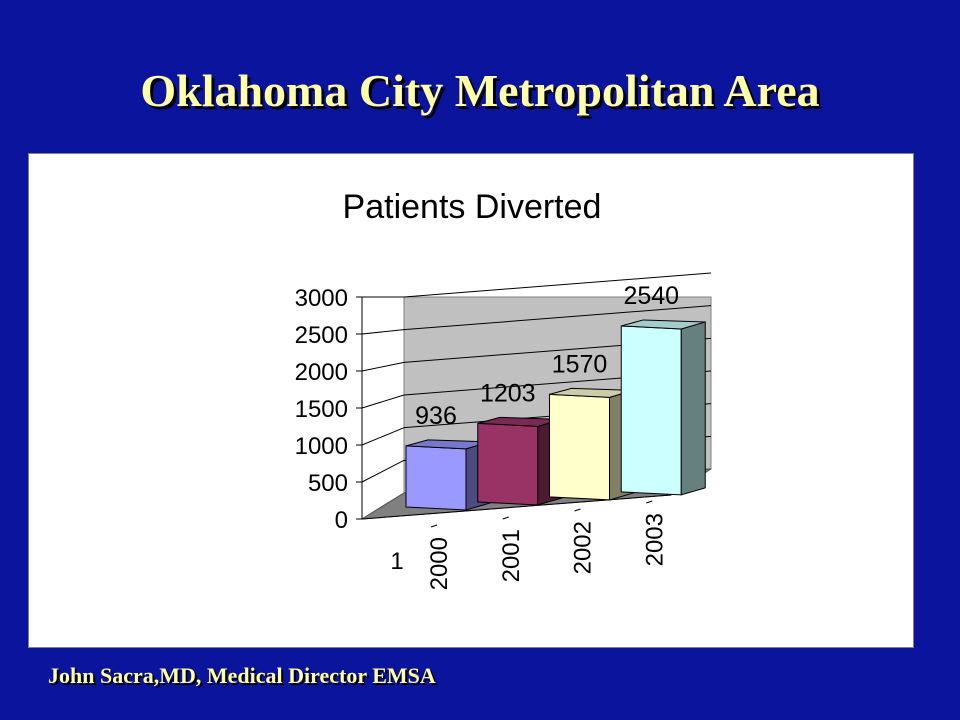 The height and width of the screenshot is (720, 960). Describe the element at coordinates (480, 90) in the screenshot. I see `slide-title: Oklahoma City Metropolitan Area` at that location.